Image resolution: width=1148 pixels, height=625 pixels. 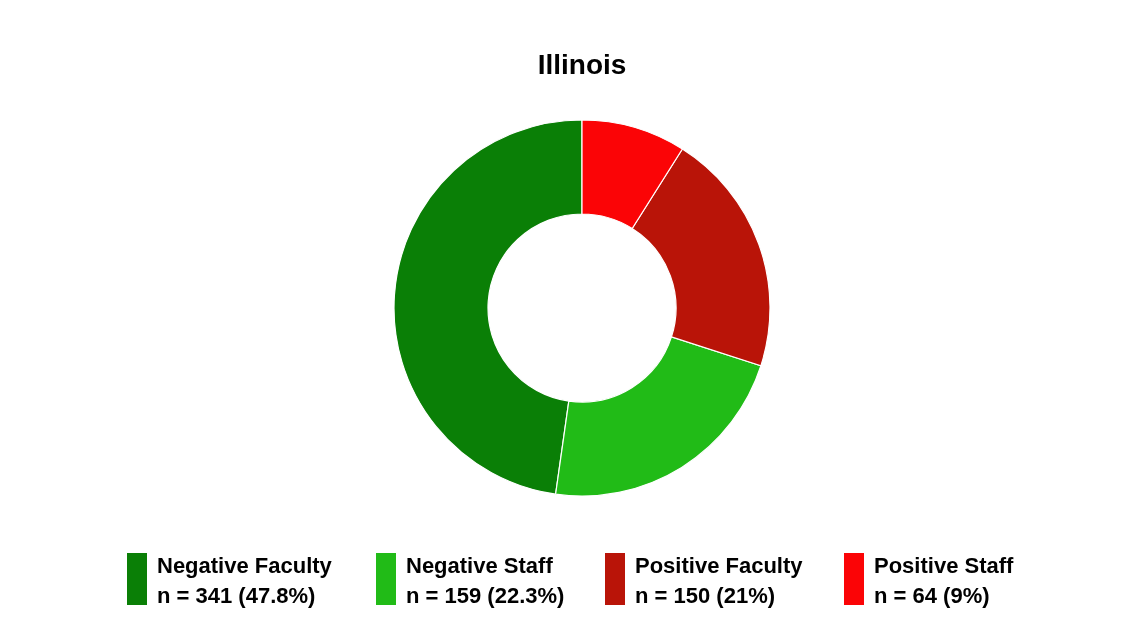 What do you see at coordinates (485, 595) in the screenshot?
I see `data-label: n = 159 (22.3%)` at bounding box center [485, 595].